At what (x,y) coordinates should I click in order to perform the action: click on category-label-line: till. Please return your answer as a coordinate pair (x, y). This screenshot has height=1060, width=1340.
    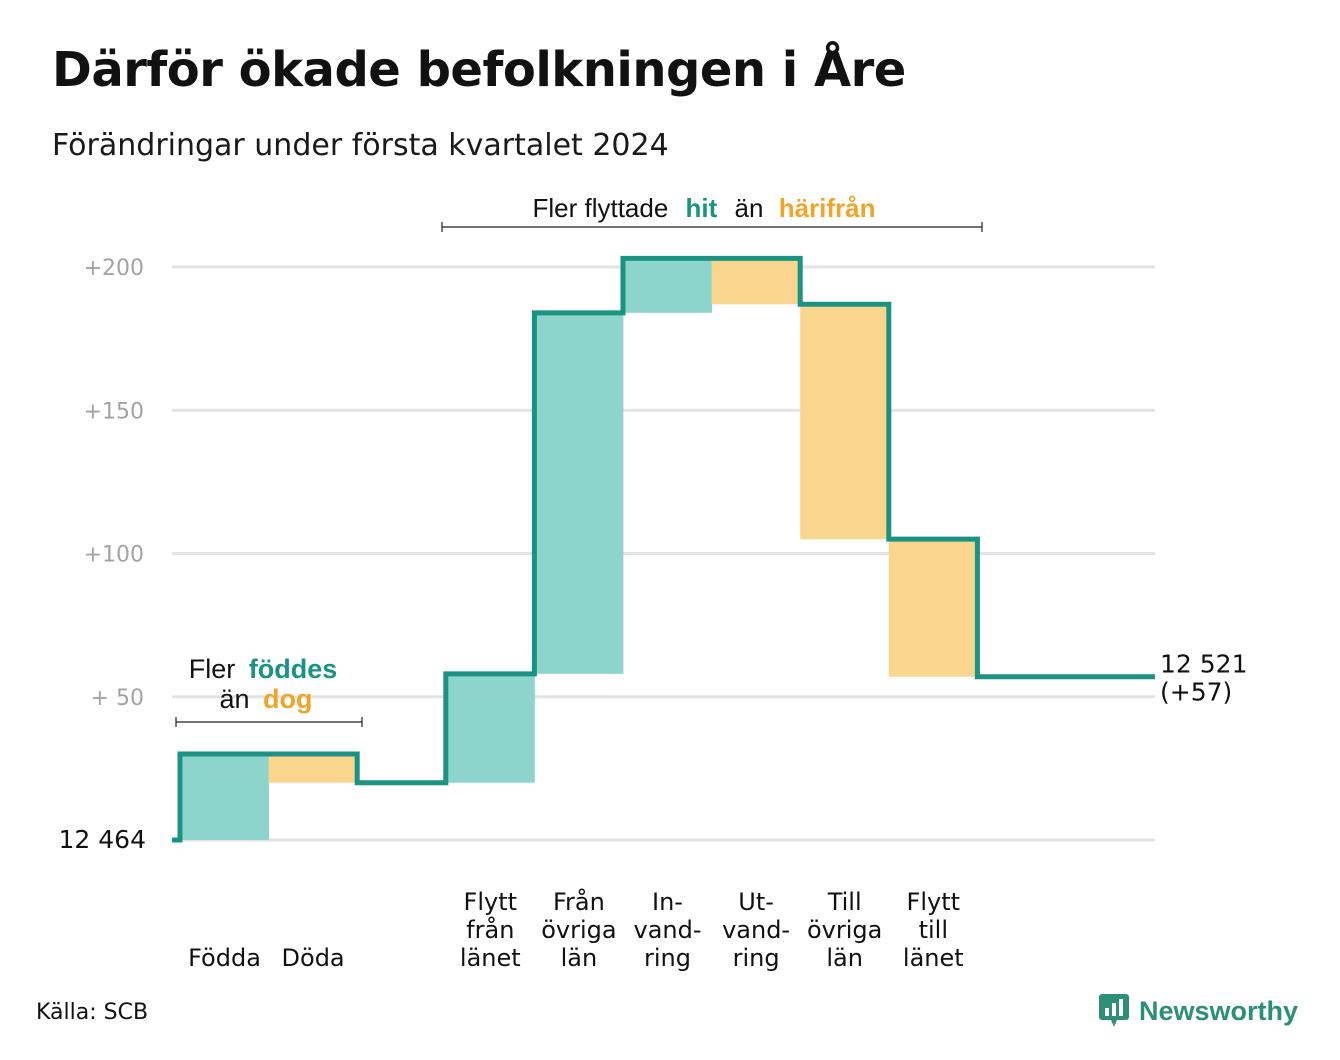
    Looking at the image, I should click on (933, 930).